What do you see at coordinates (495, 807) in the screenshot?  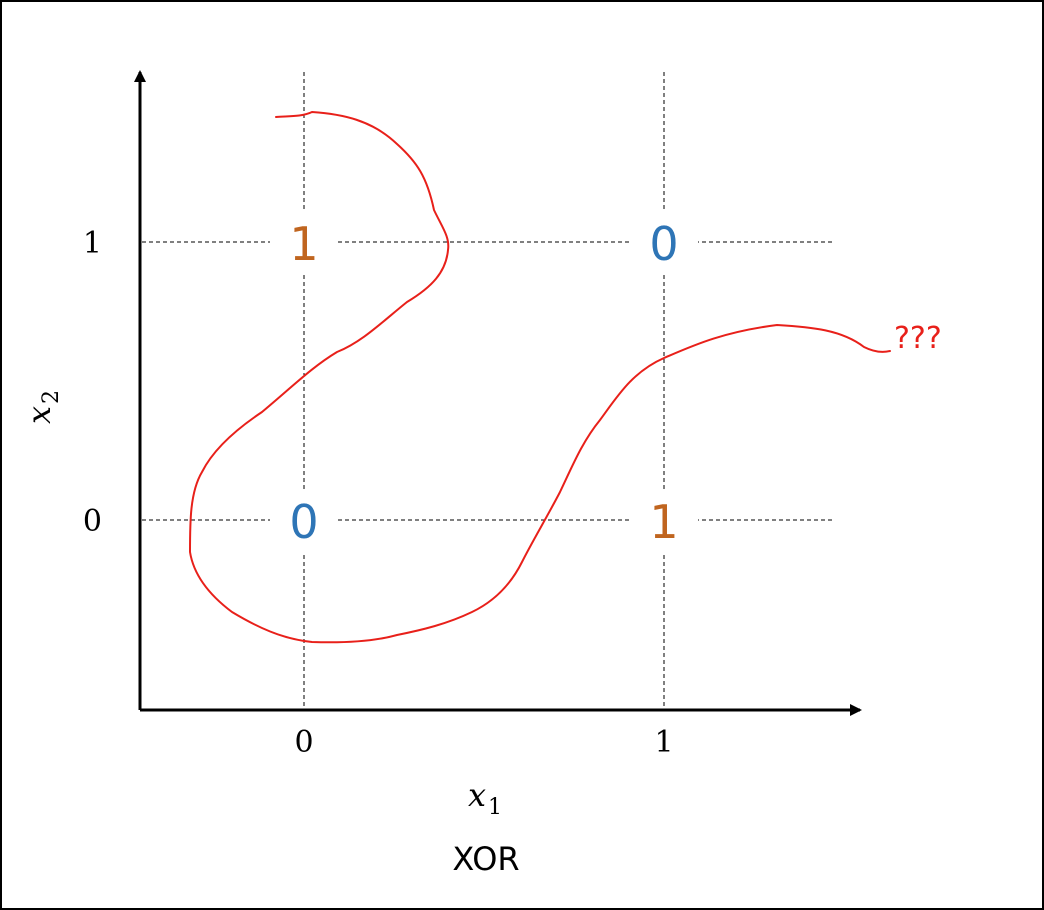 I see `x-axis-label-subscript: 1` at bounding box center [495, 807].